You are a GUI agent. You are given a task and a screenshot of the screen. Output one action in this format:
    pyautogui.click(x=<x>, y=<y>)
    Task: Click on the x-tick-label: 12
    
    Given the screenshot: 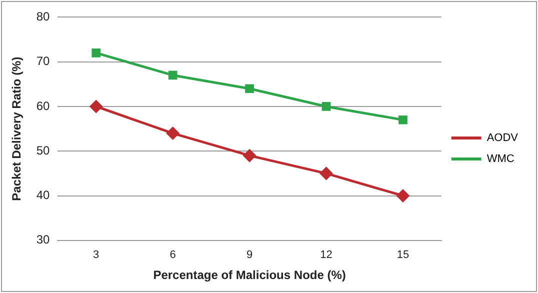 What is the action you would take?
    pyautogui.click(x=326, y=255)
    